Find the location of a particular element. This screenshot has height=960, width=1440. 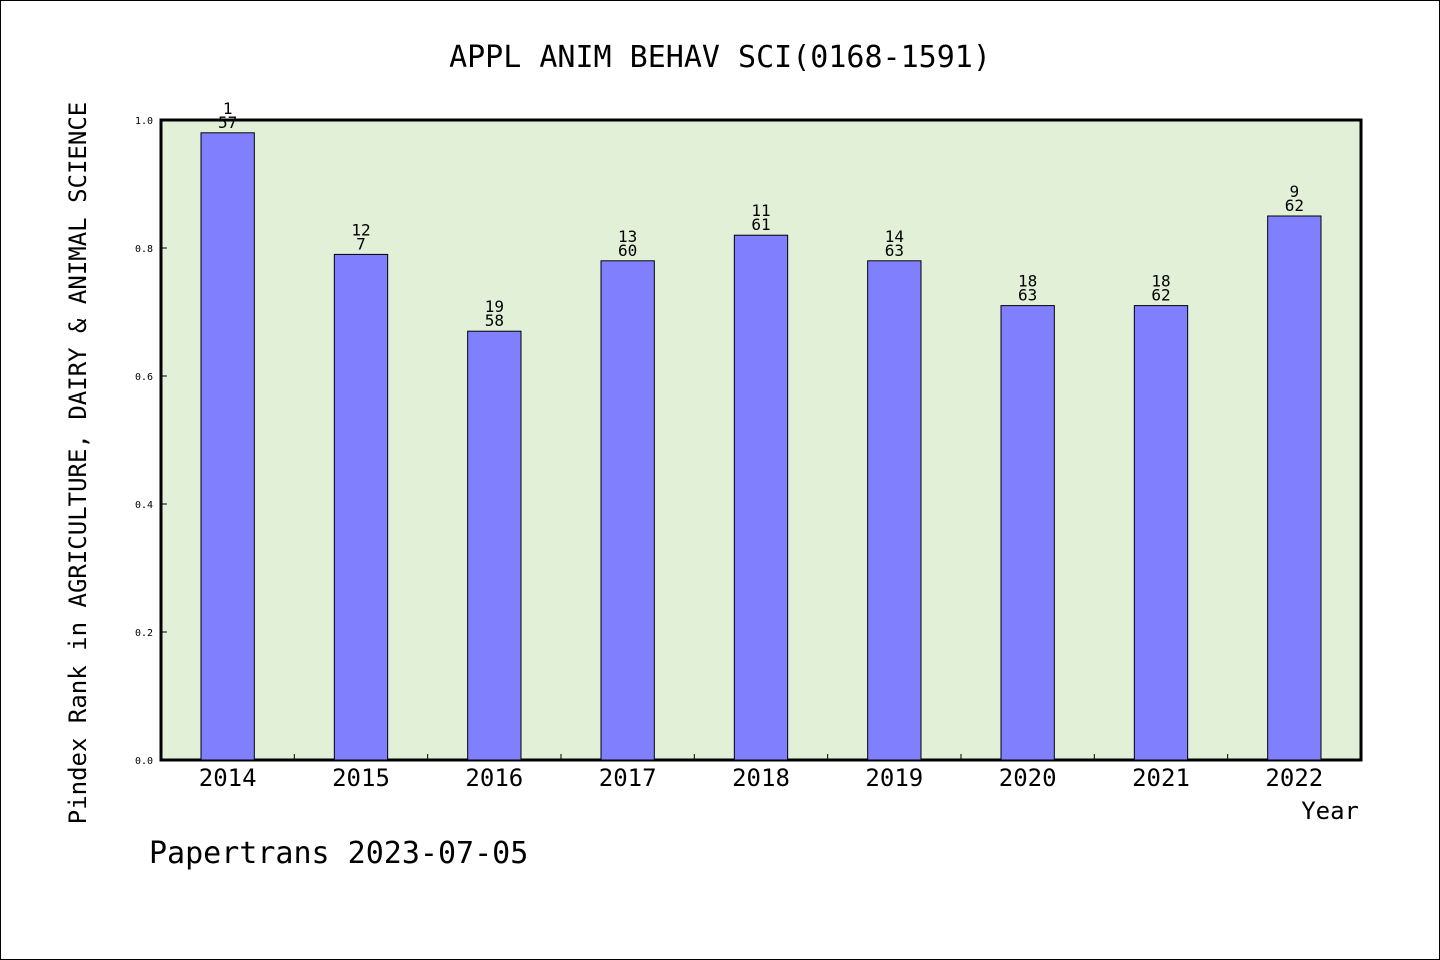

x-tick-label: 2022 is located at coordinates (1294, 778).